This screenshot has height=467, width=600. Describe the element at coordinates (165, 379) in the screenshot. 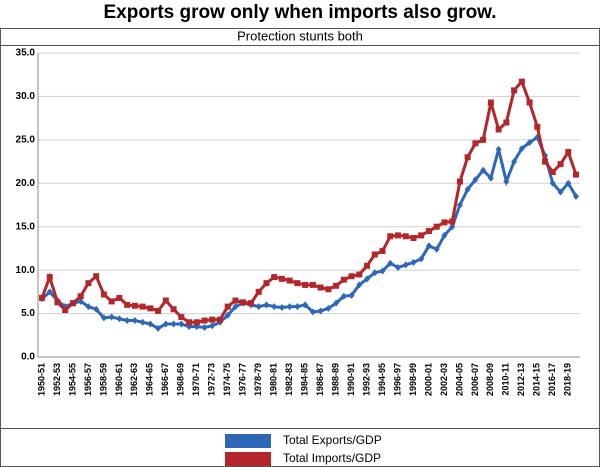

I see `x-tick-label: 1966-67` at that location.